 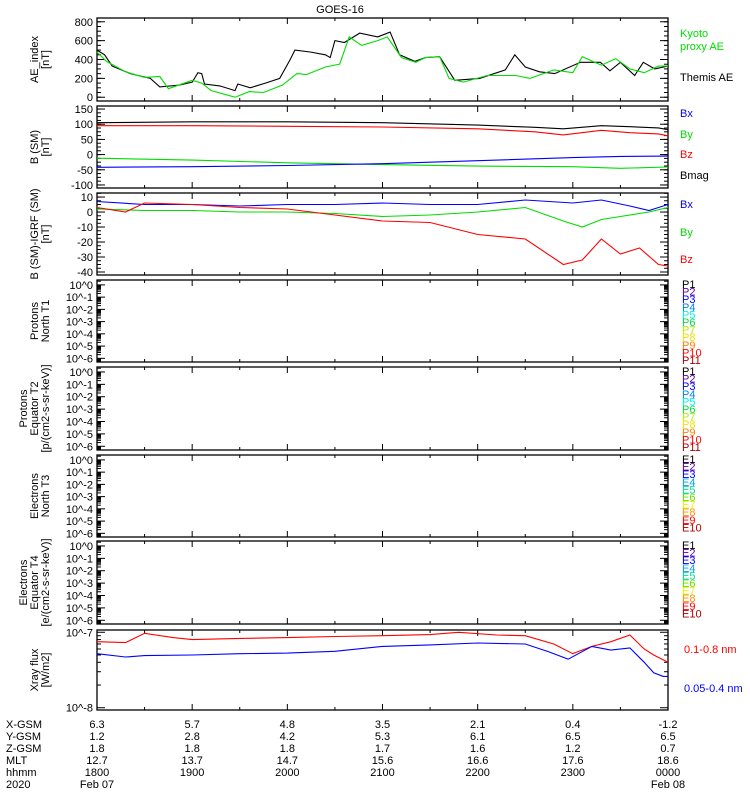 I want to click on y-axis-label: B (SM), so click(x=35, y=147).